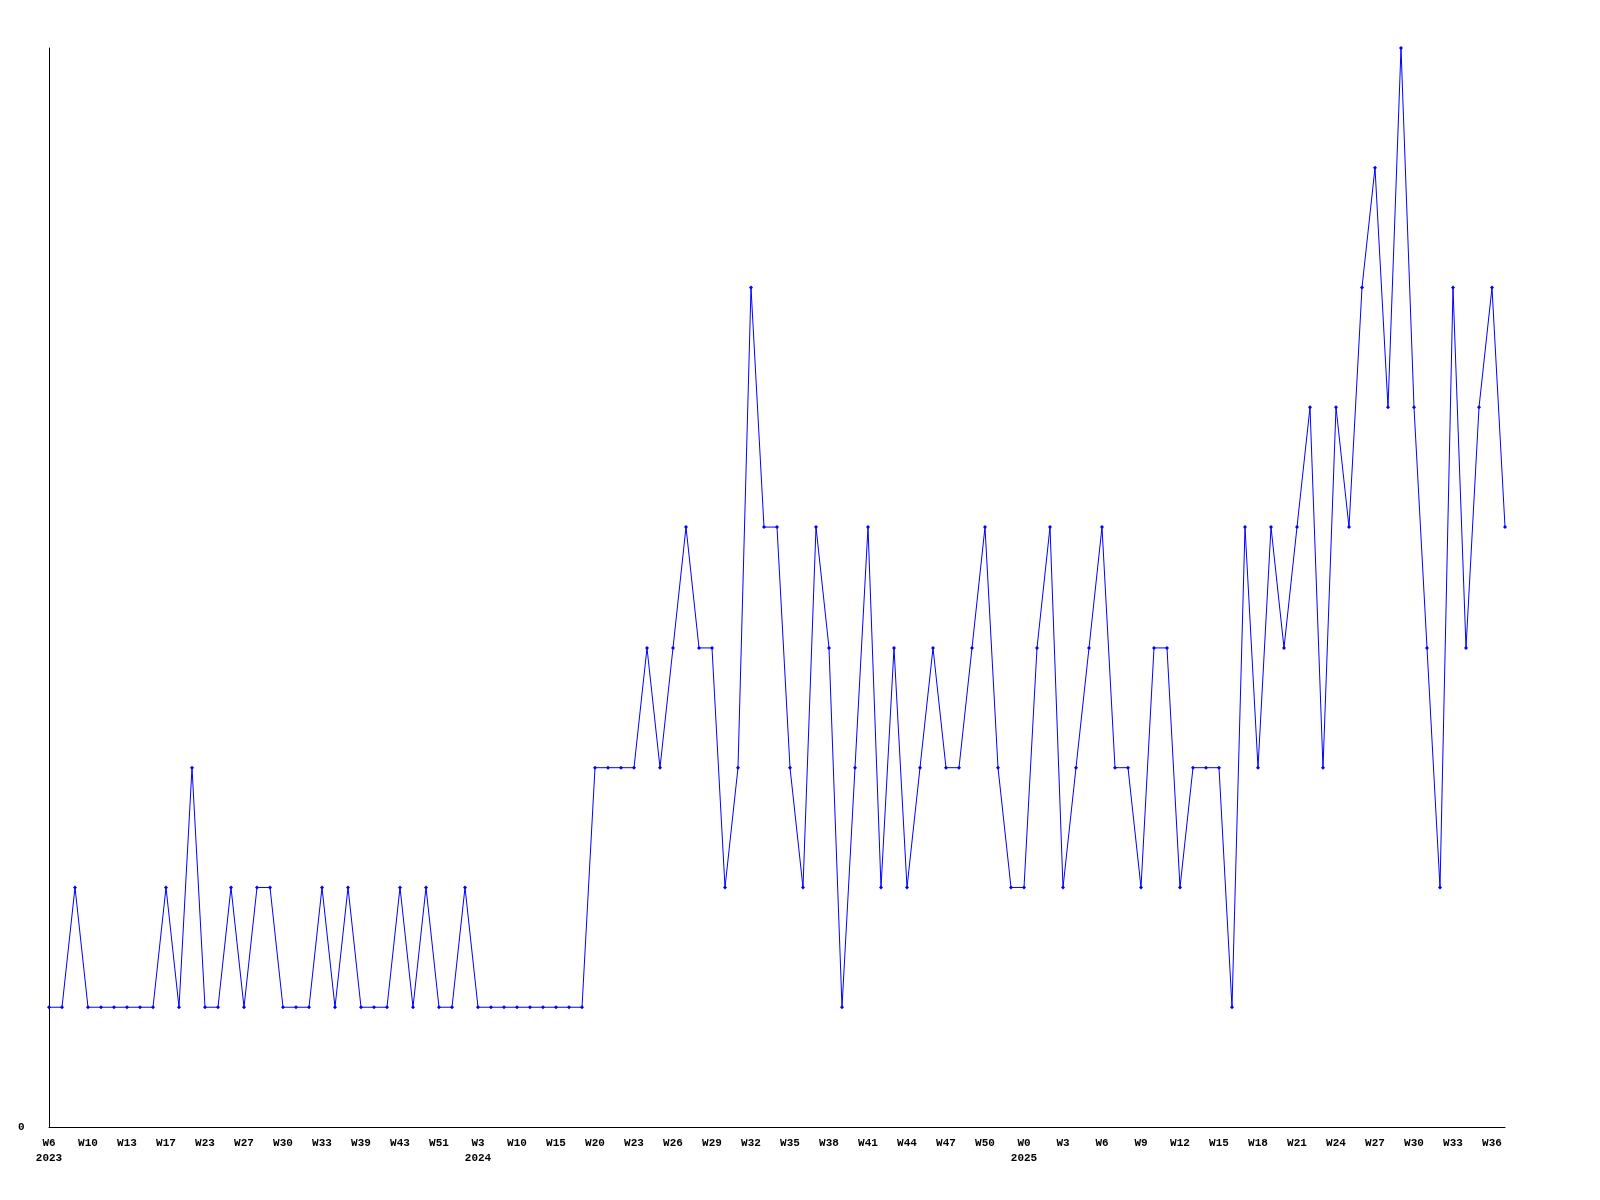  I want to click on x-tick-label: W0 2025, so click(1024, 1150).